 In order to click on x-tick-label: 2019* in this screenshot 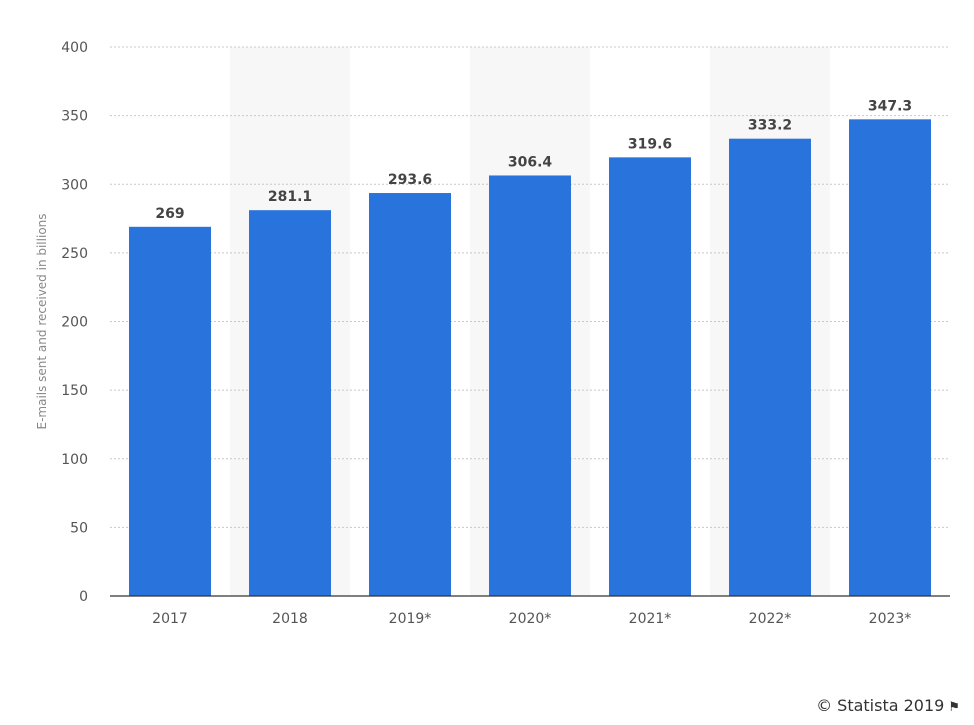, I will do `click(410, 619)`.